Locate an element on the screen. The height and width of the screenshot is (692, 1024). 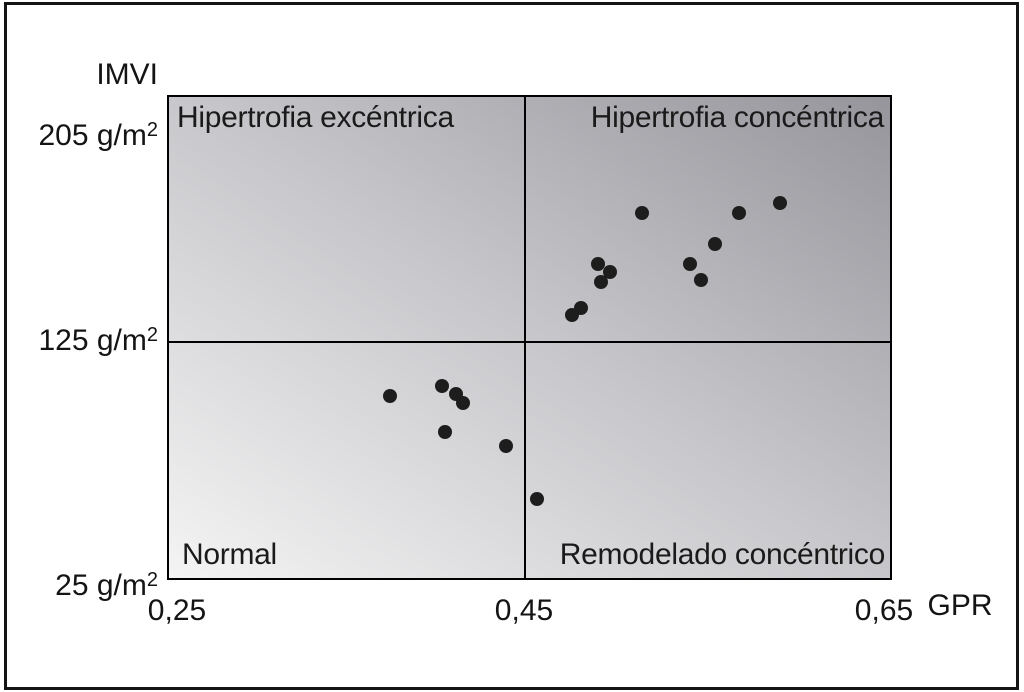
y-tick-125-text: 125 g/m is located at coordinates (92, 340).